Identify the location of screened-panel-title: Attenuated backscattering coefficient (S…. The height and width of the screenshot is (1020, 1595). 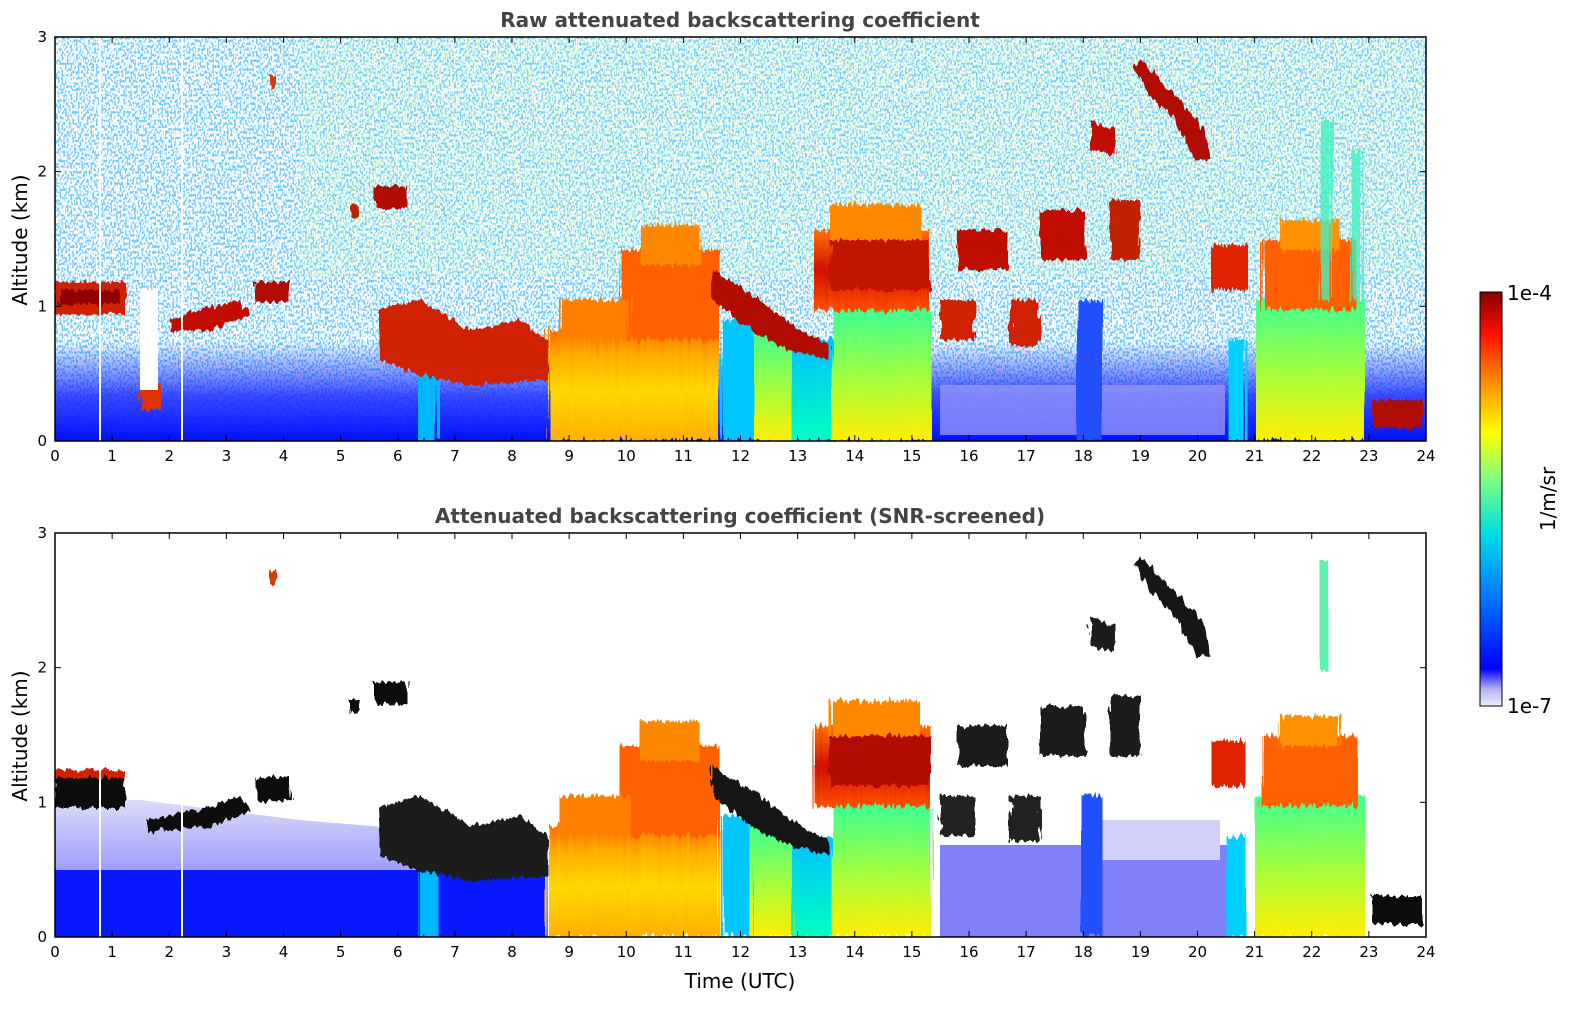
(740, 516).